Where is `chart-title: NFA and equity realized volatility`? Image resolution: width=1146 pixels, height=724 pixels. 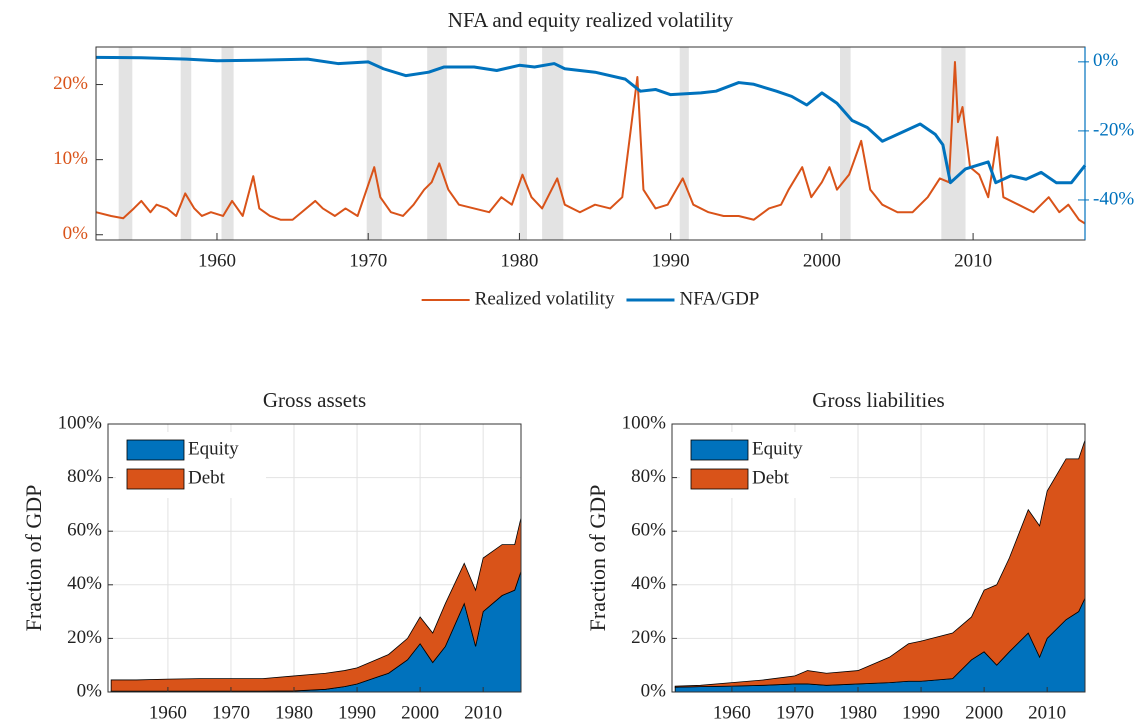
chart-title: NFA and equity realized volatility is located at coordinates (591, 20).